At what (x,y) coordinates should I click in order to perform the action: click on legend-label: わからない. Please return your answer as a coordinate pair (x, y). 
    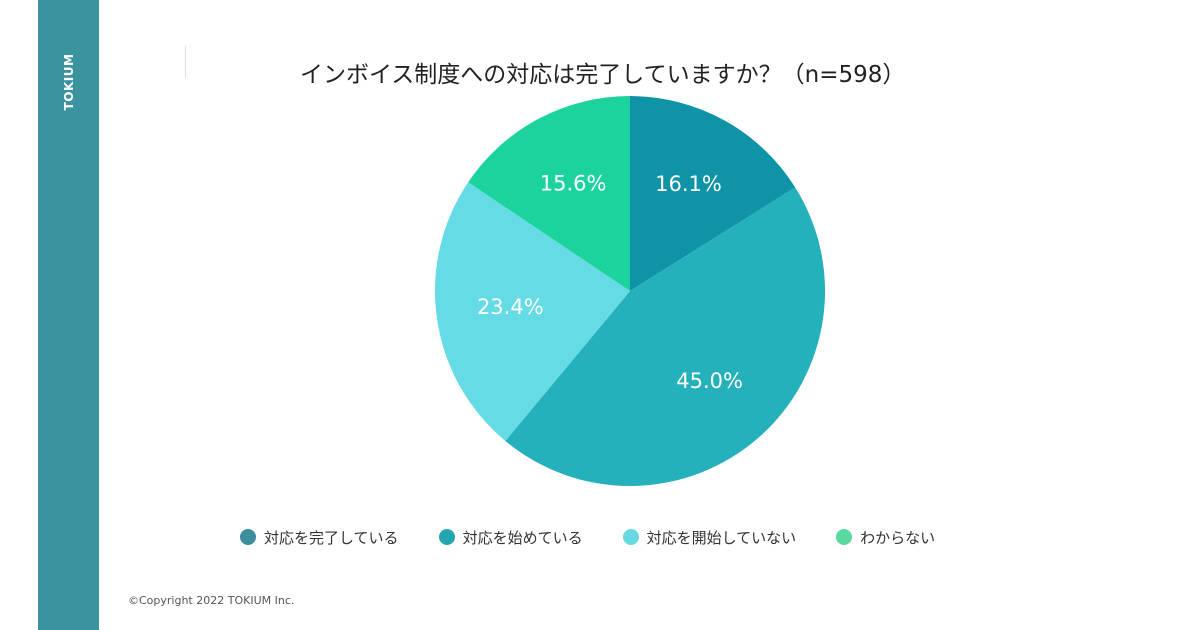
    Looking at the image, I should click on (898, 537).